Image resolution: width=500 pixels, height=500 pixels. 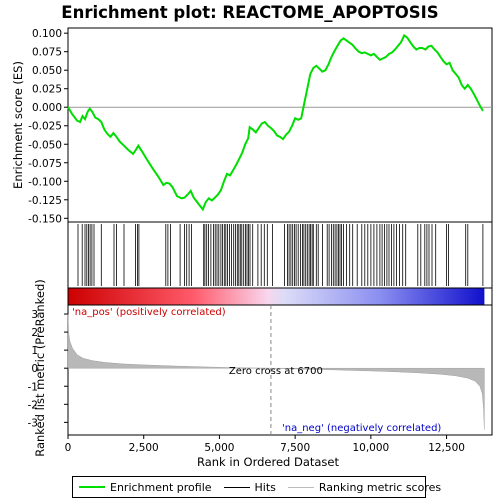 I want to click on legend-item-ranking: Ranking metric scores, so click(x=364, y=487).